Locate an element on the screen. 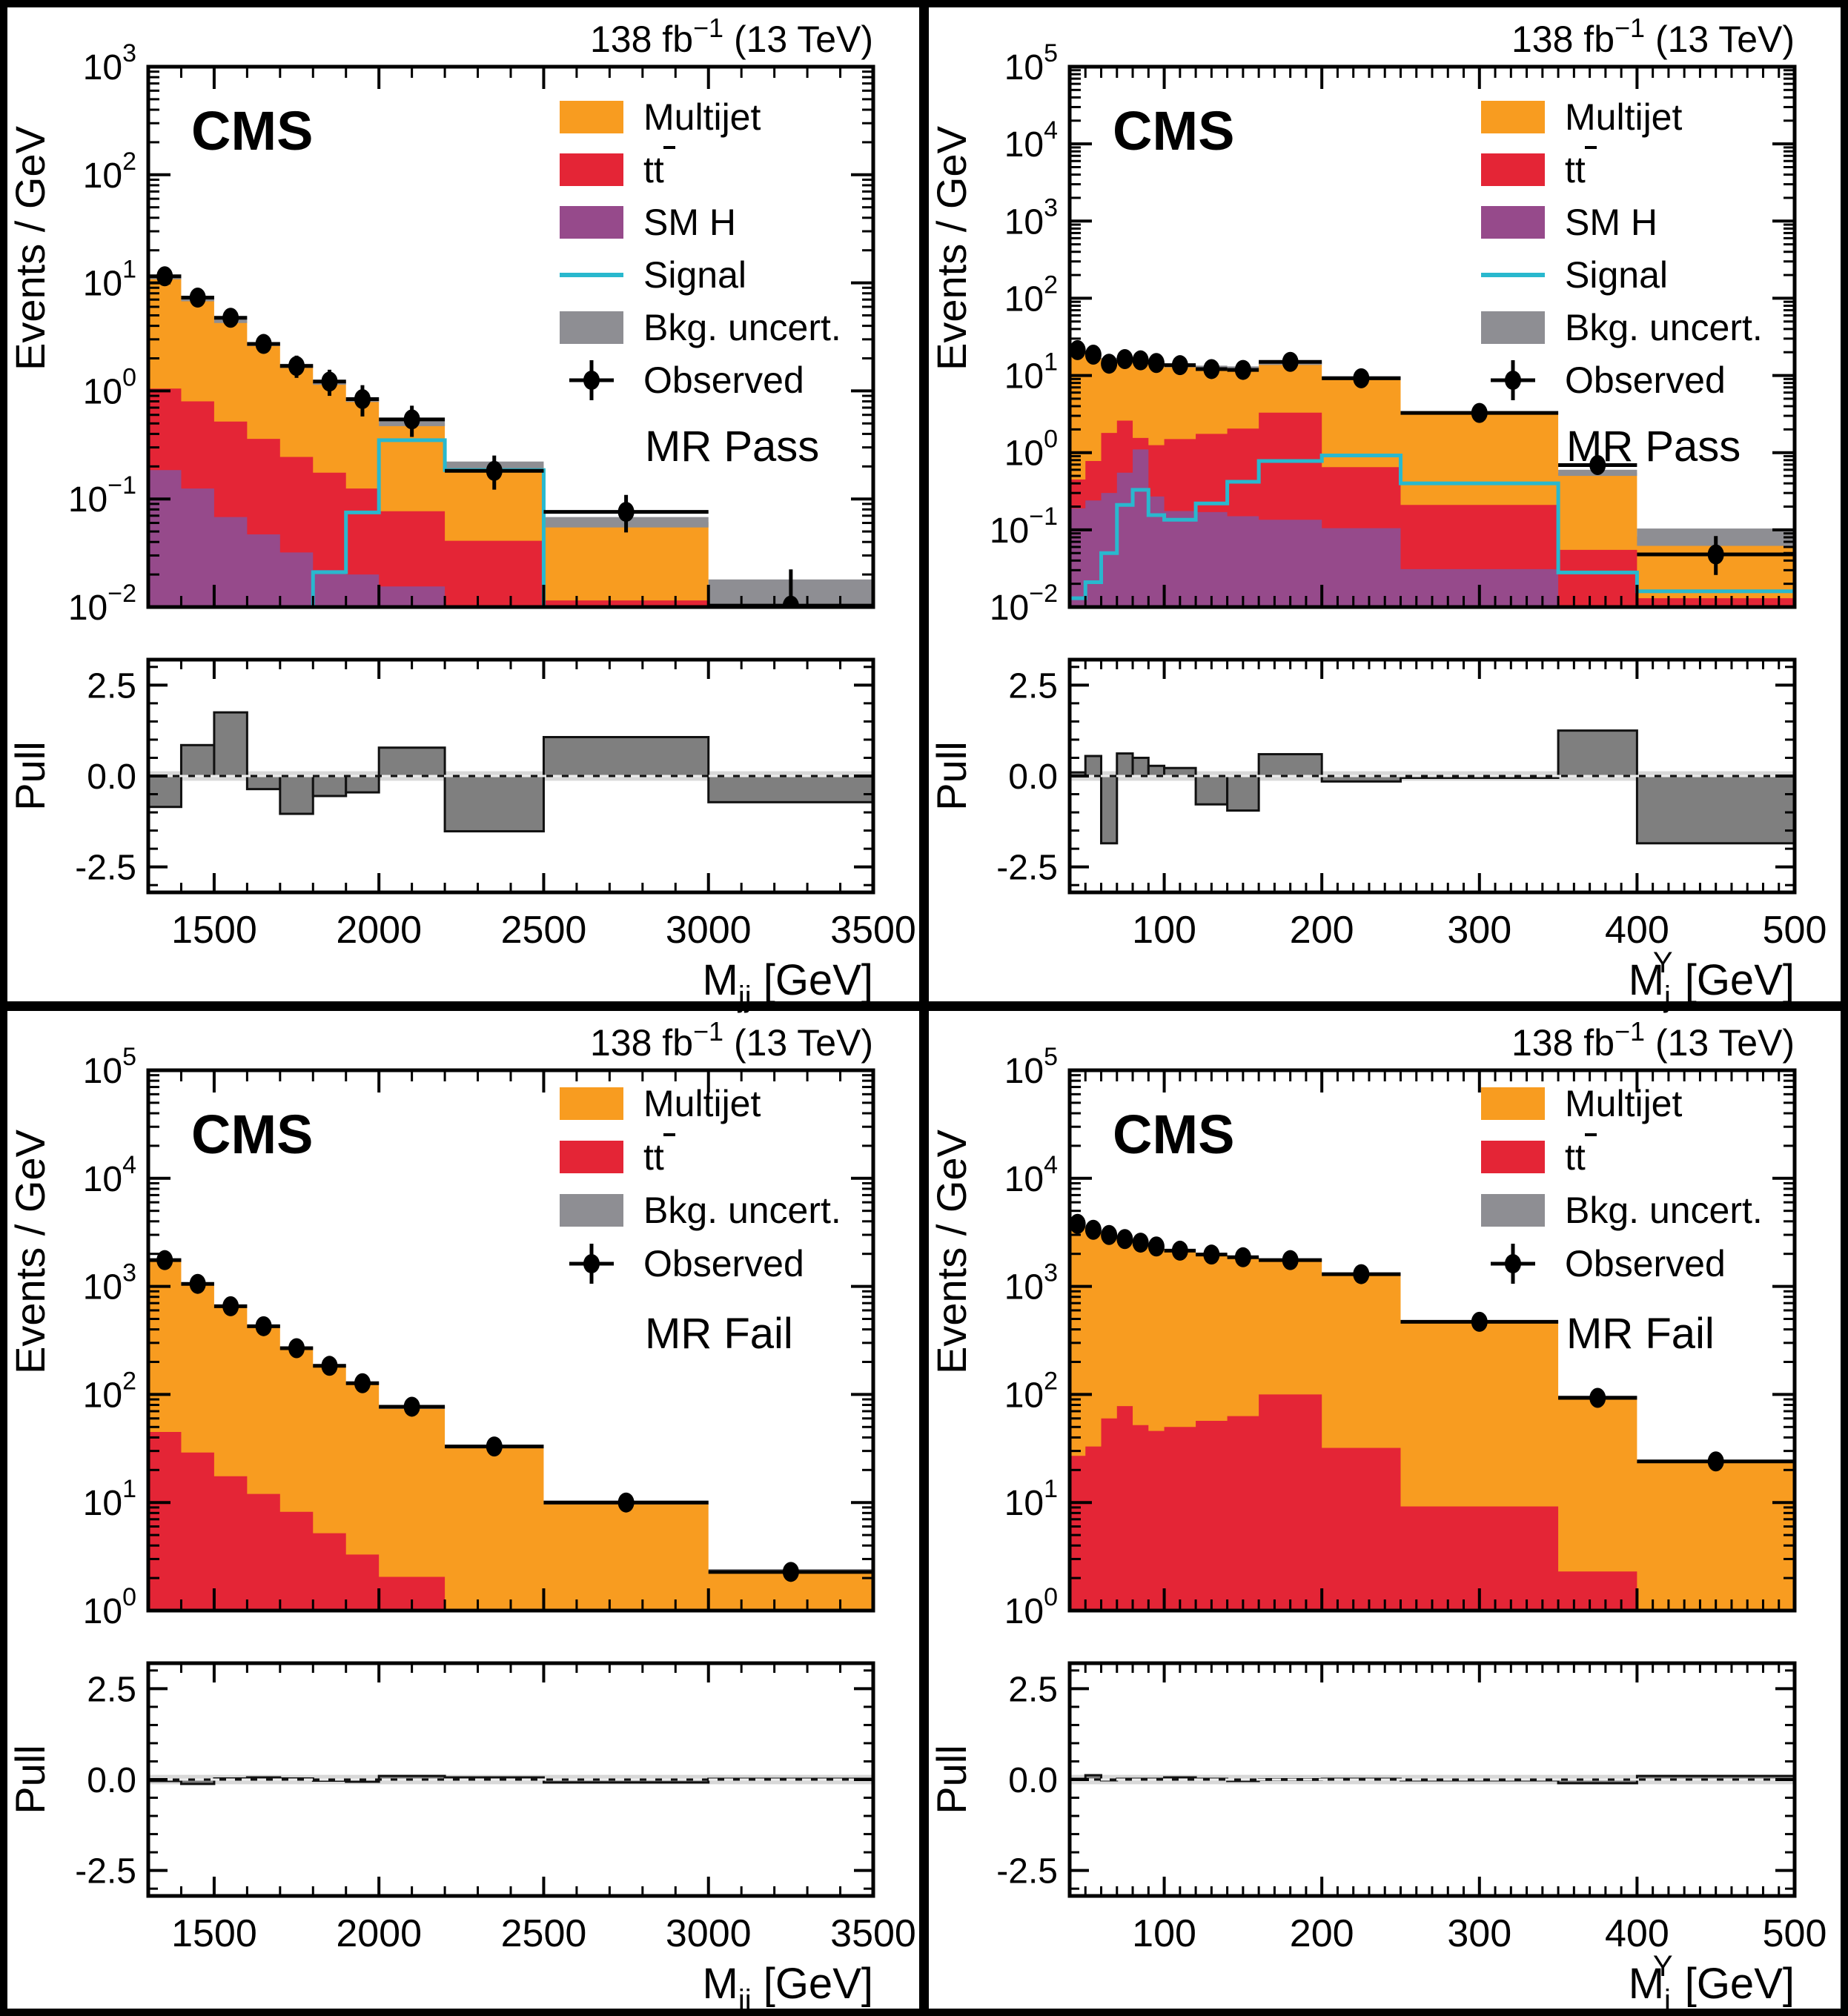  pull-axis-title: Pull is located at coordinates (30, 1780).